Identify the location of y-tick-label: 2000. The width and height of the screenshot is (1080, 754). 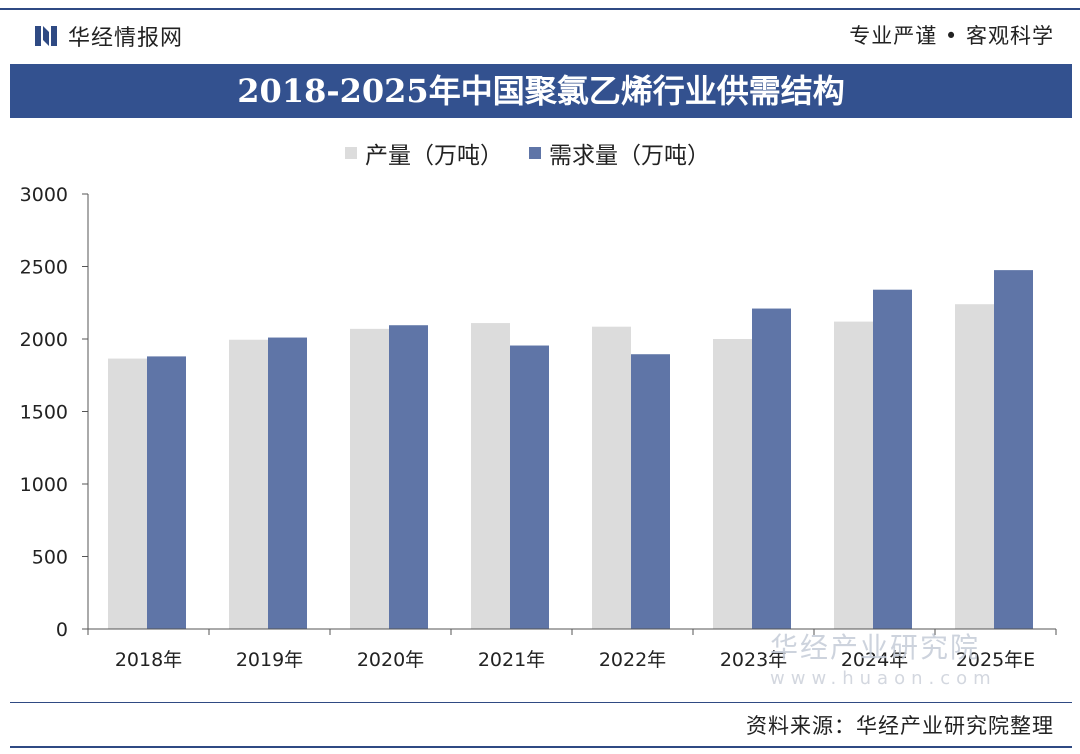
(44, 340).